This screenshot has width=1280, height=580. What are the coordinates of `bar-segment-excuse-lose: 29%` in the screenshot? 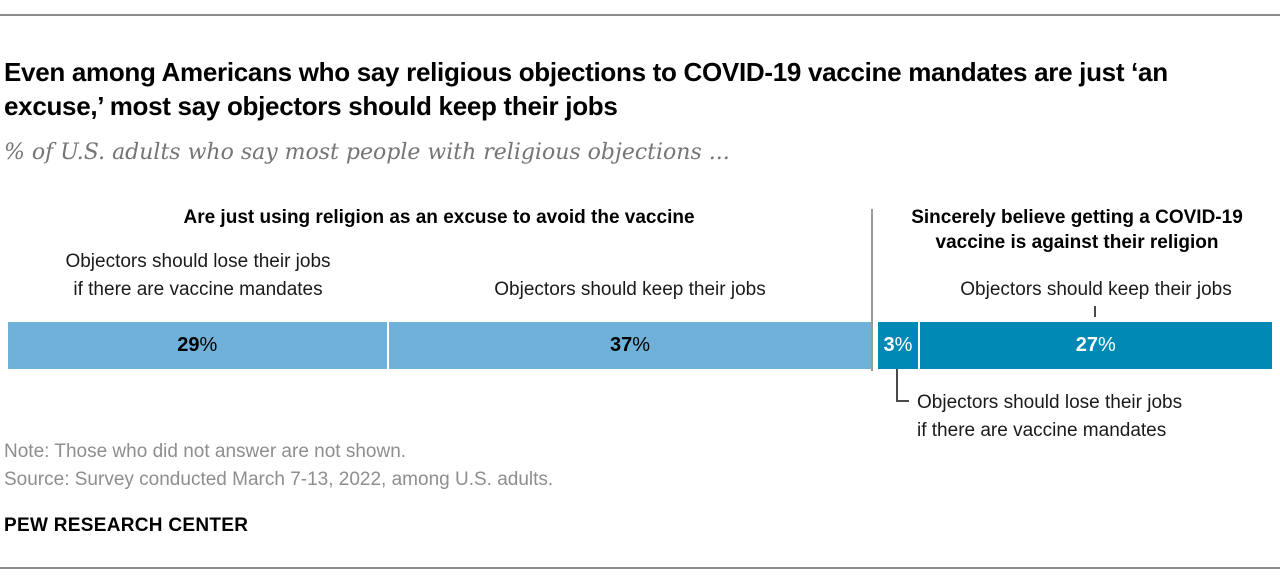 It's located at (197, 345).